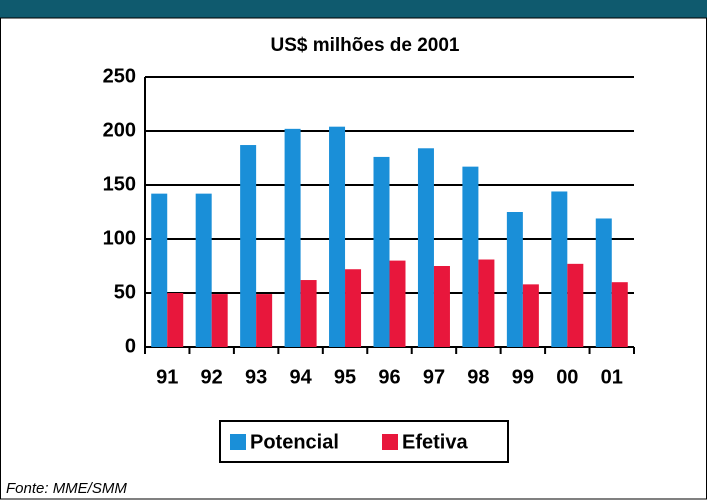 This screenshot has width=707, height=500. Describe the element at coordinates (119, 76) in the screenshot. I see `y-tick-label: 250` at that location.